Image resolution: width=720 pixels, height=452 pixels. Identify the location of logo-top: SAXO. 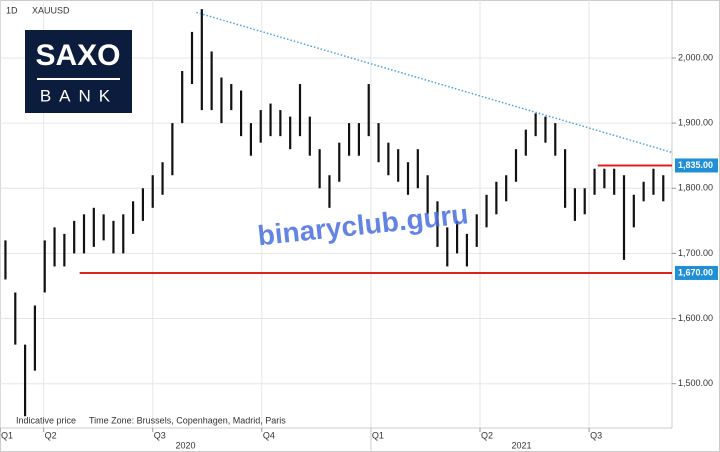
(77, 55).